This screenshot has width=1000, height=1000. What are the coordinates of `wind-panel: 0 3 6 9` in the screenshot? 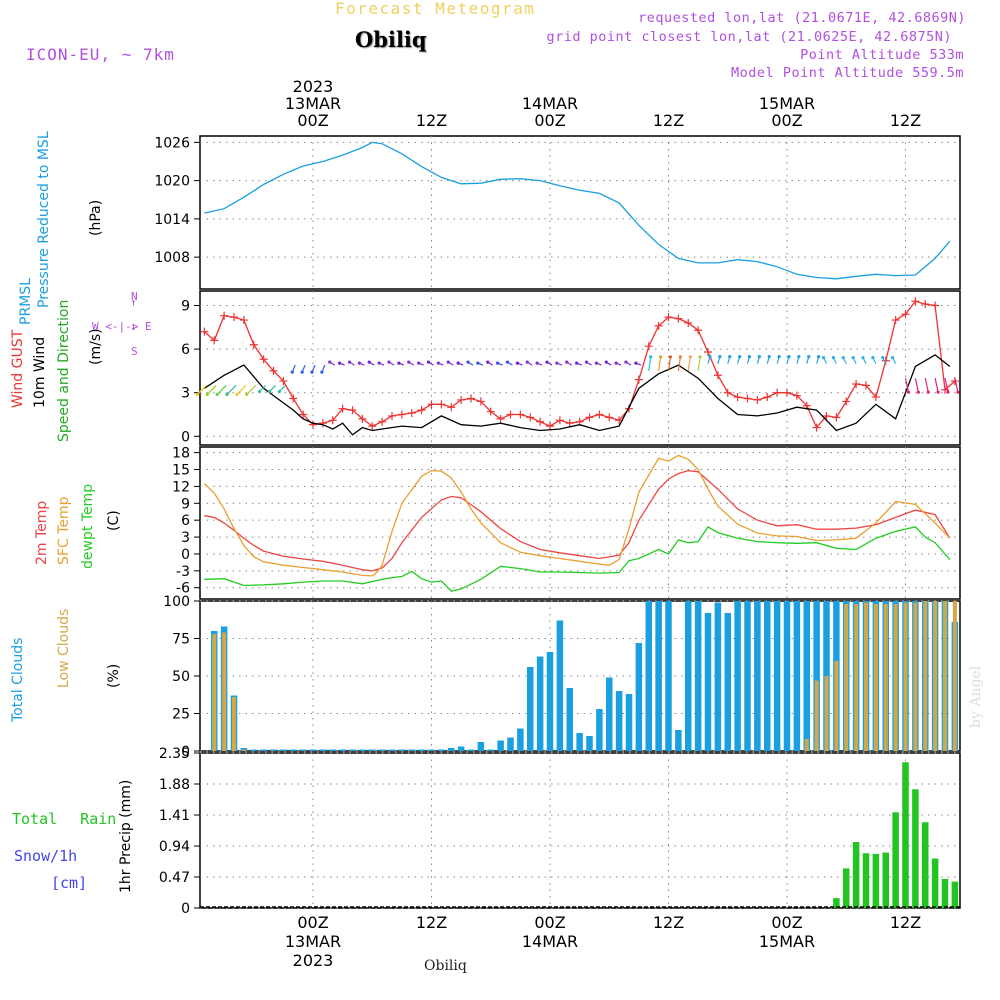 It's located at (571, 368).